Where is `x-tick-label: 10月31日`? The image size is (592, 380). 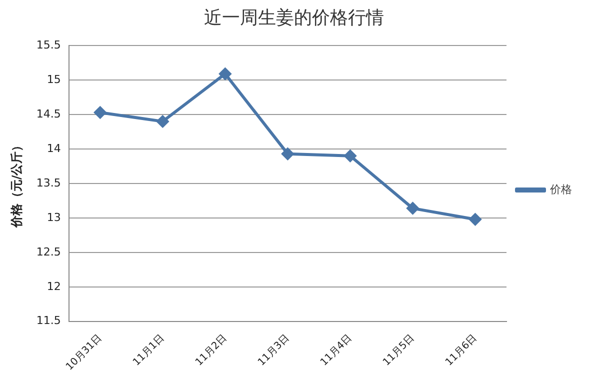 x-tick-label: 10月31日 is located at coordinates (84, 352).